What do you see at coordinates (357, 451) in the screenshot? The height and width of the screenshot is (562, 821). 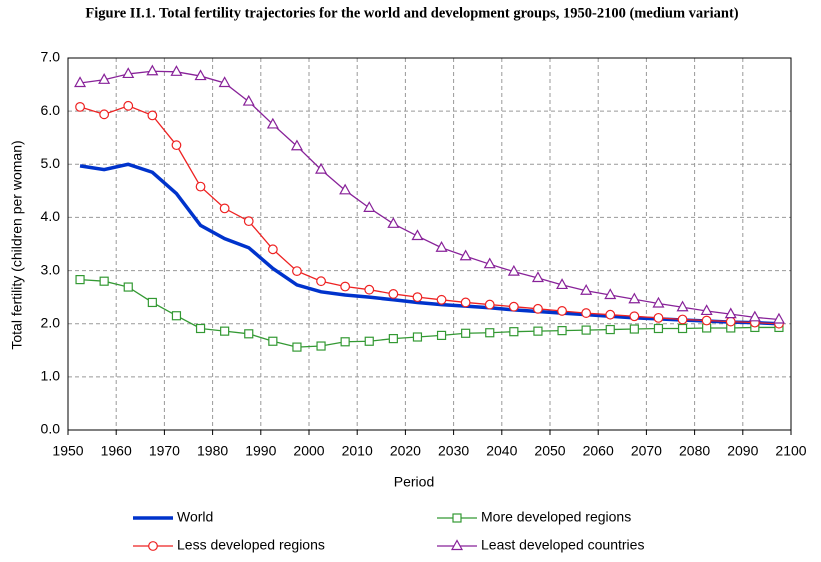 I see `x-tick-label: 2010` at bounding box center [357, 451].